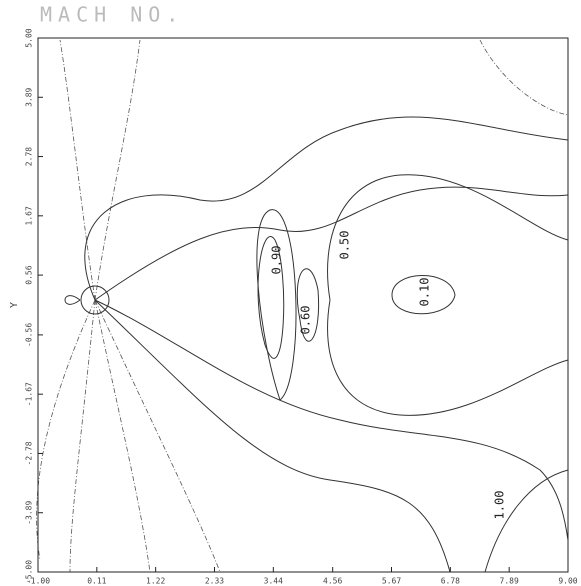 Image resolution: width=581 pixels, height=586 pixels. Describe the element at coordinates (29, 335) in the screenshot. I see `y-tick-label: -0.56` at that location.